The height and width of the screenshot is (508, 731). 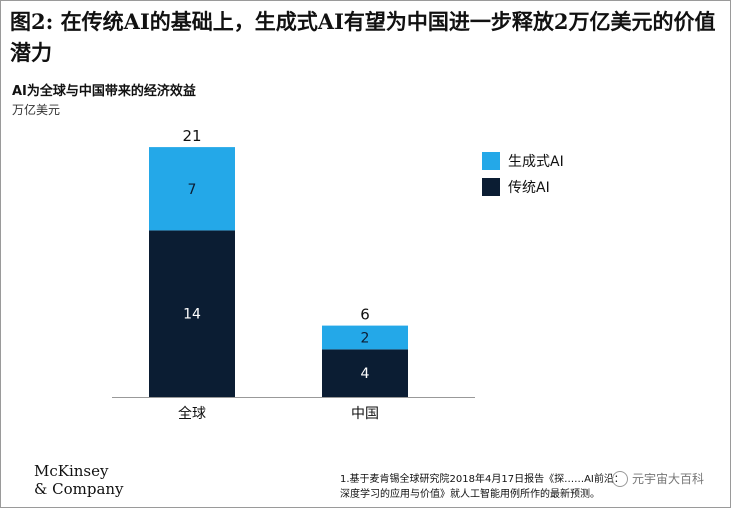 I want to click on watermark-text: 元宇宙大百科, so click(x=668, y=479).